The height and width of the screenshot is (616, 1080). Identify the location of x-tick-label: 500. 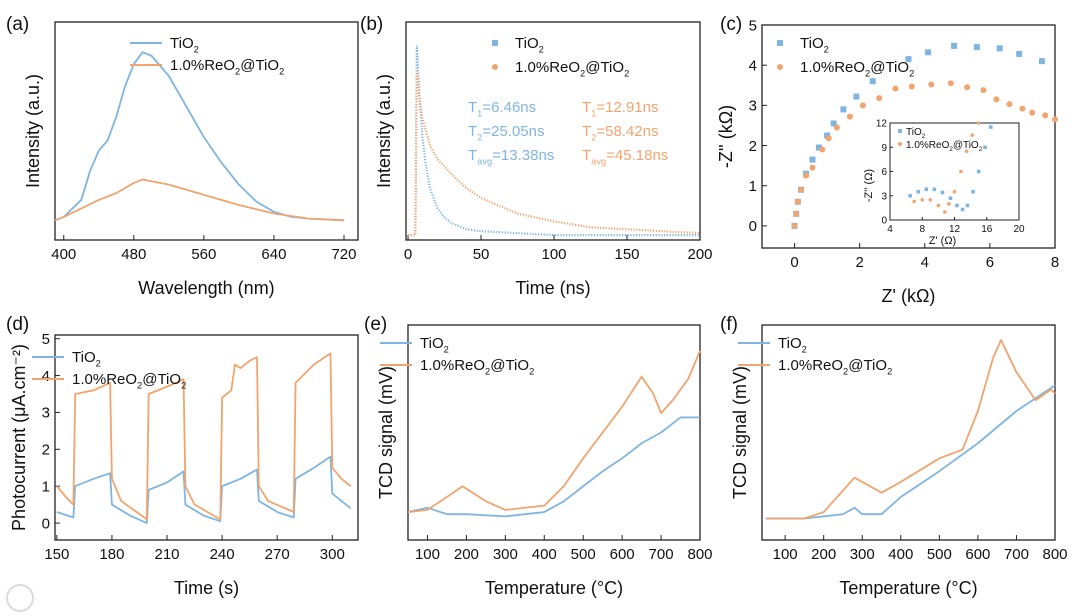
(583, 554).